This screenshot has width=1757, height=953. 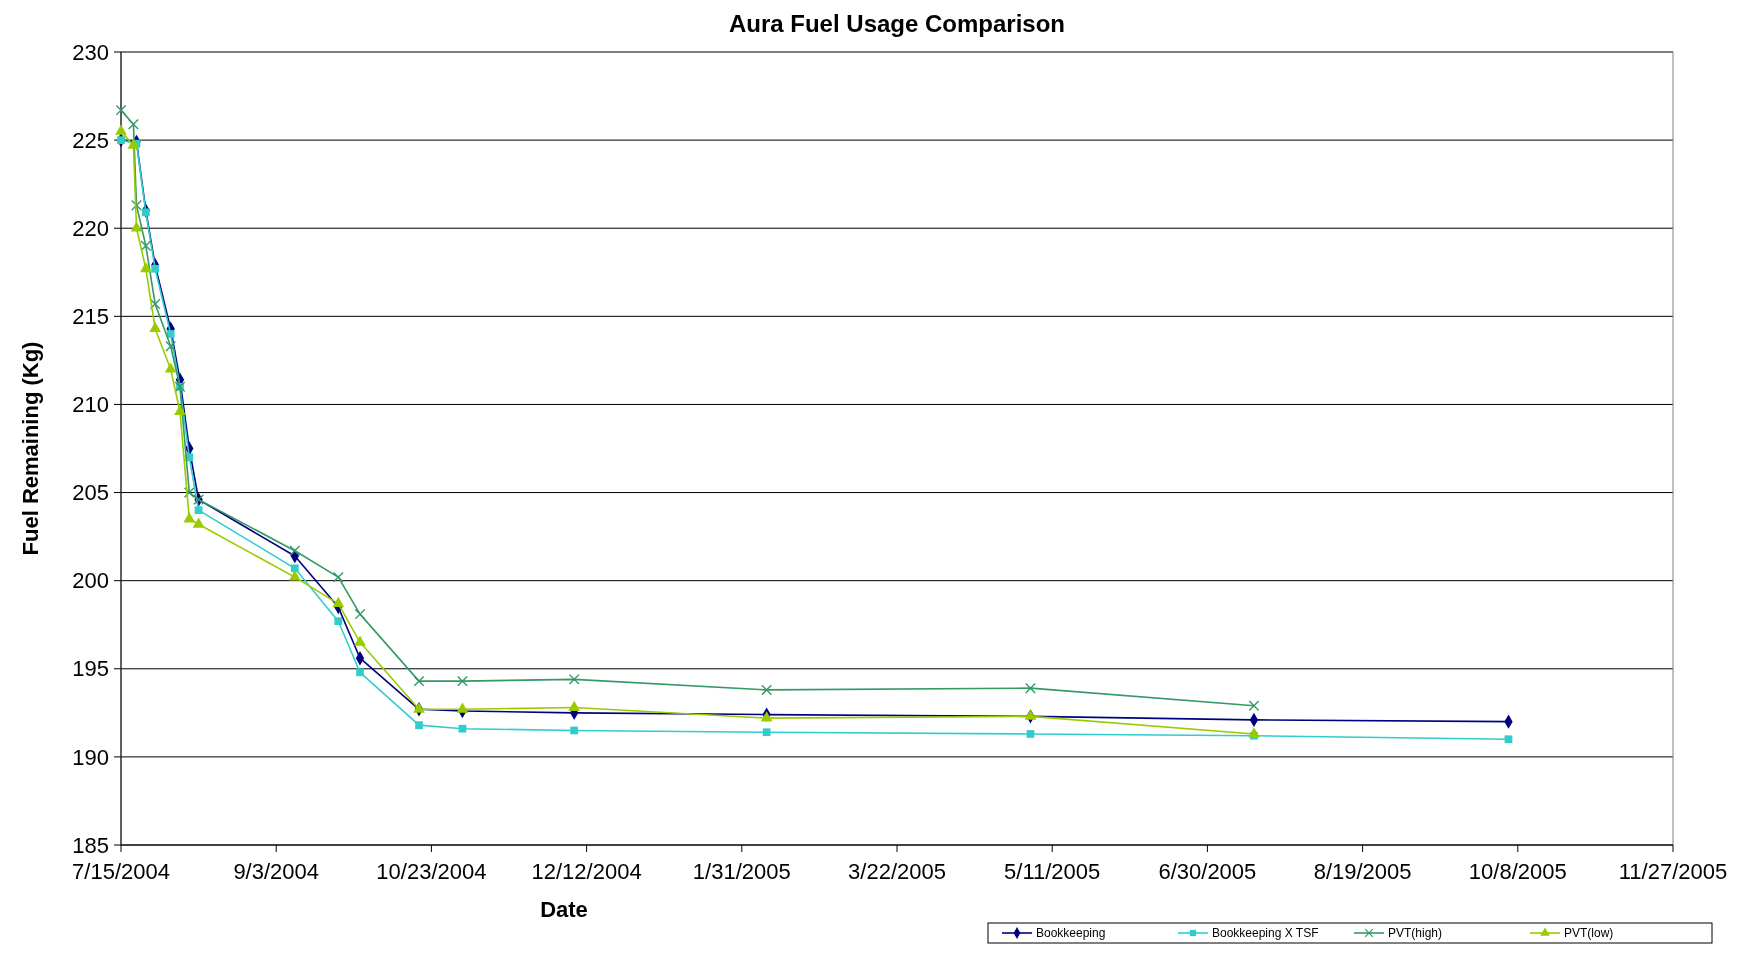 What do you see at coordinates (90, 757) in the screenshot?
I see `y-tick-label: 190` at bounding box center [90, 757].